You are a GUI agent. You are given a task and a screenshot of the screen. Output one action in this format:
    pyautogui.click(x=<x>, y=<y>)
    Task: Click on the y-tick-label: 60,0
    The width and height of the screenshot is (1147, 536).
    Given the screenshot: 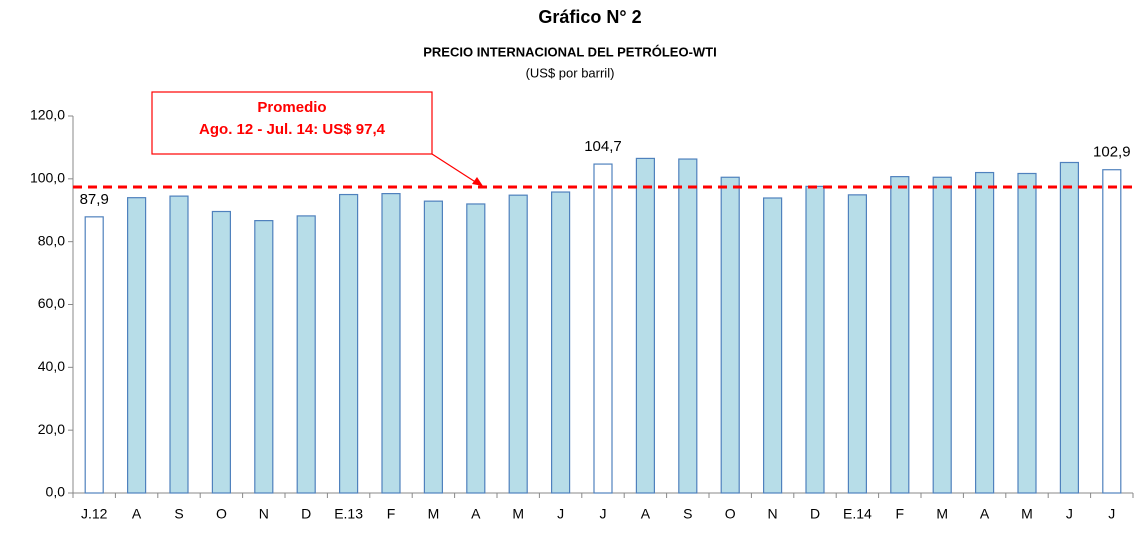 What is the action you would take?
    pyautogui.click(x=51, y=303)
    